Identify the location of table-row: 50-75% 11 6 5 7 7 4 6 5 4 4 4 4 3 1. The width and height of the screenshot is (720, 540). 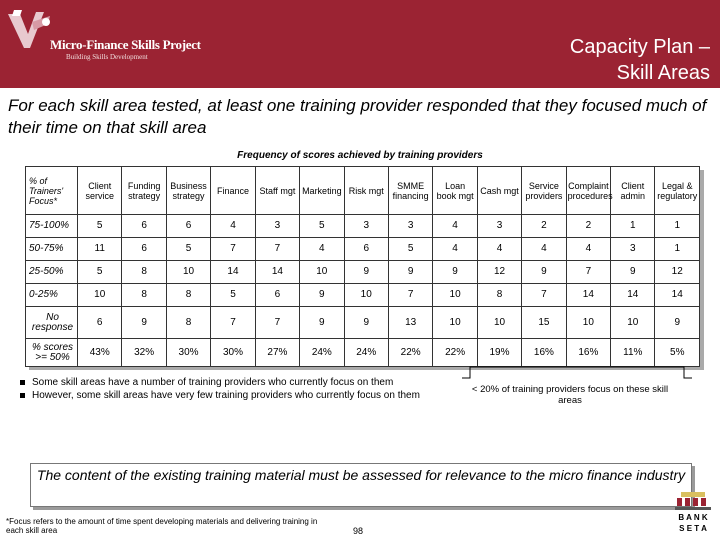
(362, 249).